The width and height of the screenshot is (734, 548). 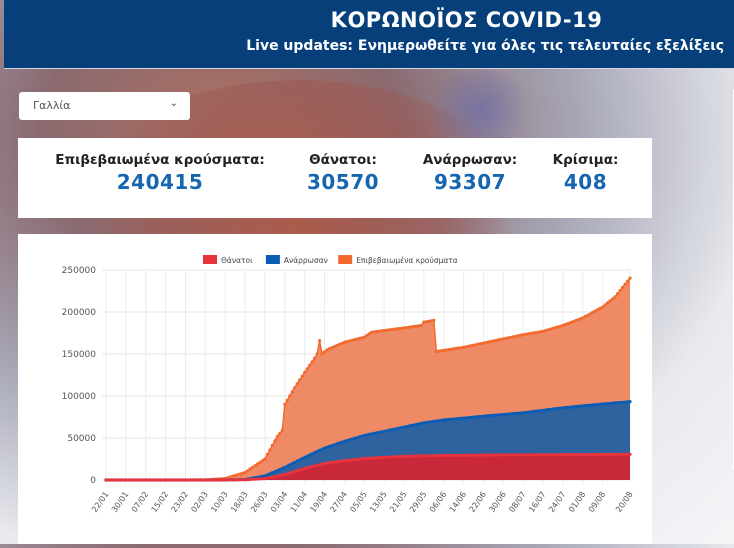 I want to click on country-select: Γαλλία ⌄, so click(x=104, y=106).